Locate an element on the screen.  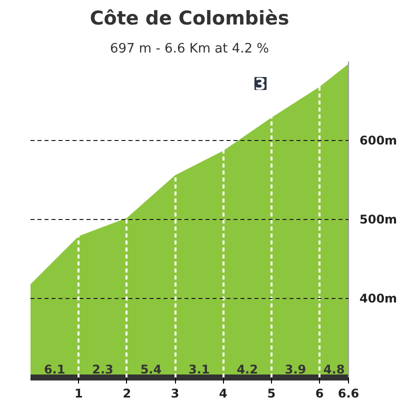
annotation: 5.4 is located at coordinates (151, 369).